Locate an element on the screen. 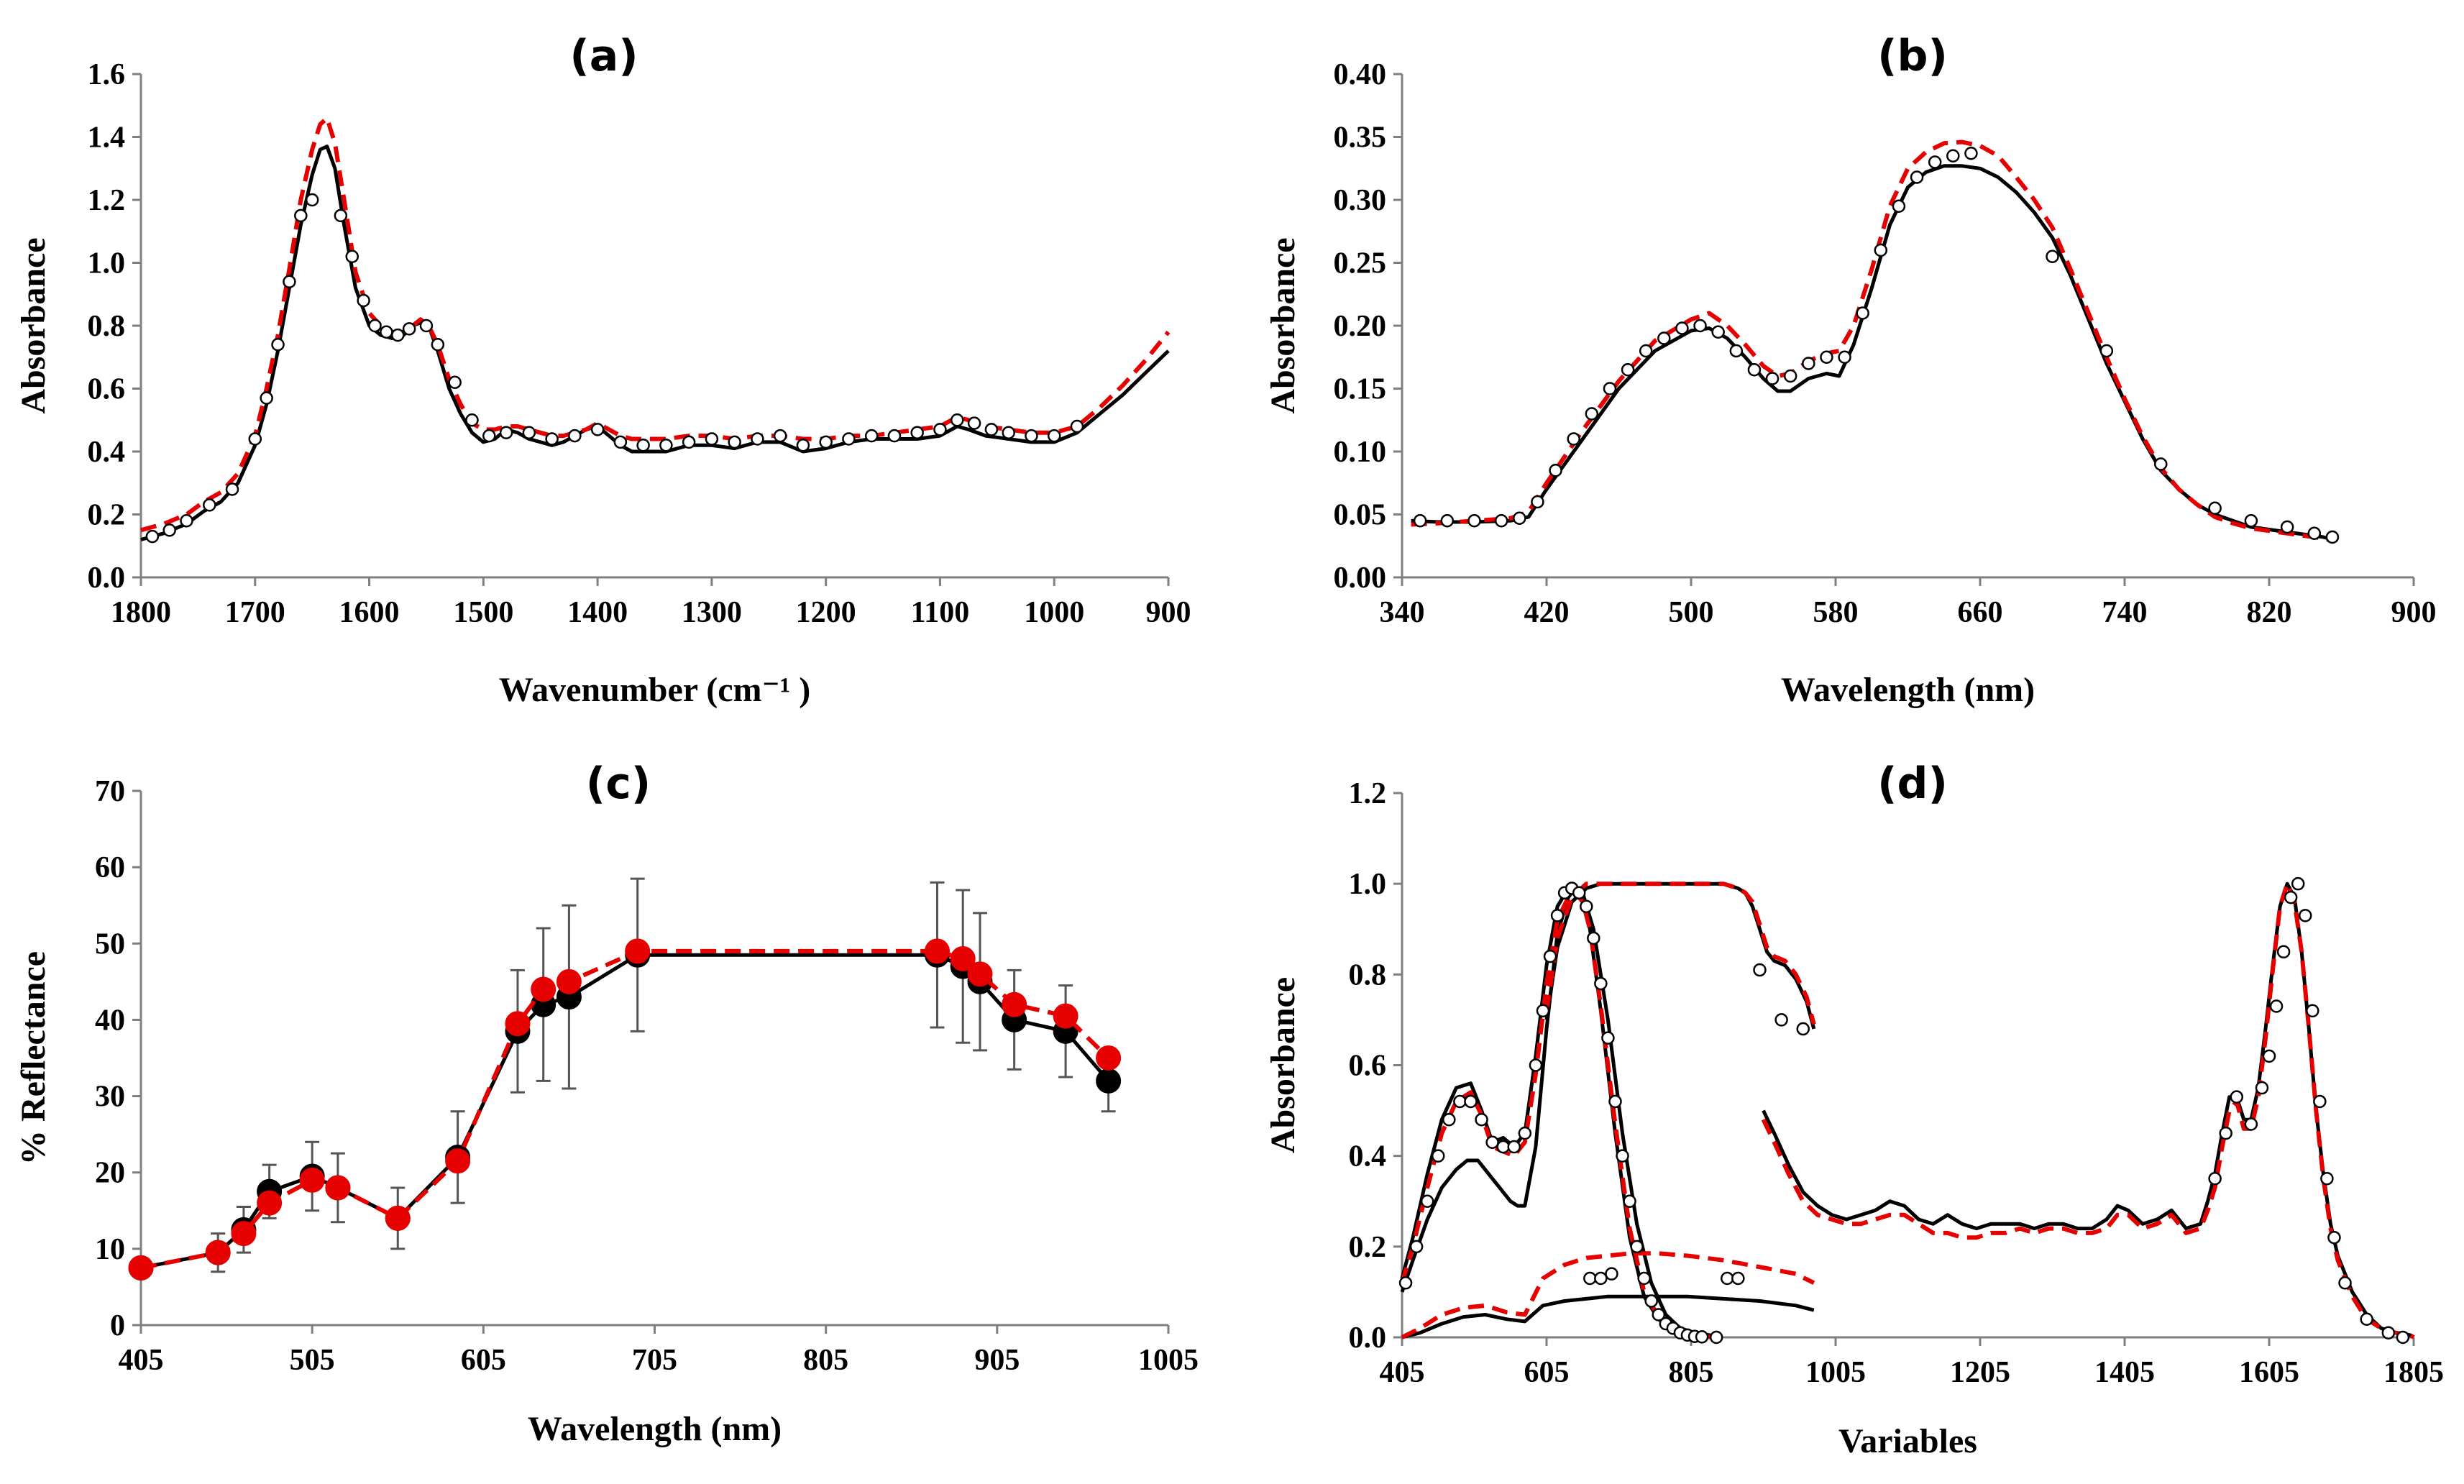 The width and height of the screenshot is (2464, 1484). panel-b-x-axis-label: Wavelength (nm) is located at coordinates (1908, 690).